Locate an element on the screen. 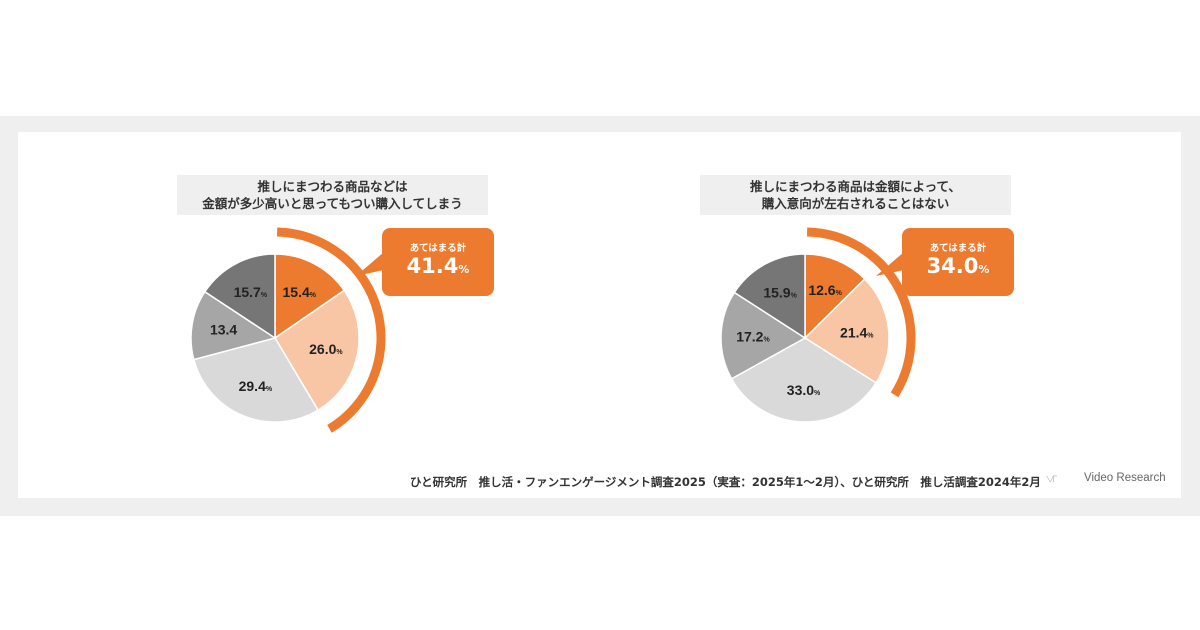 The width and height of the screenshot is (1200, 630). chart2-callout-unit: % is located at coordinates (984, 269).